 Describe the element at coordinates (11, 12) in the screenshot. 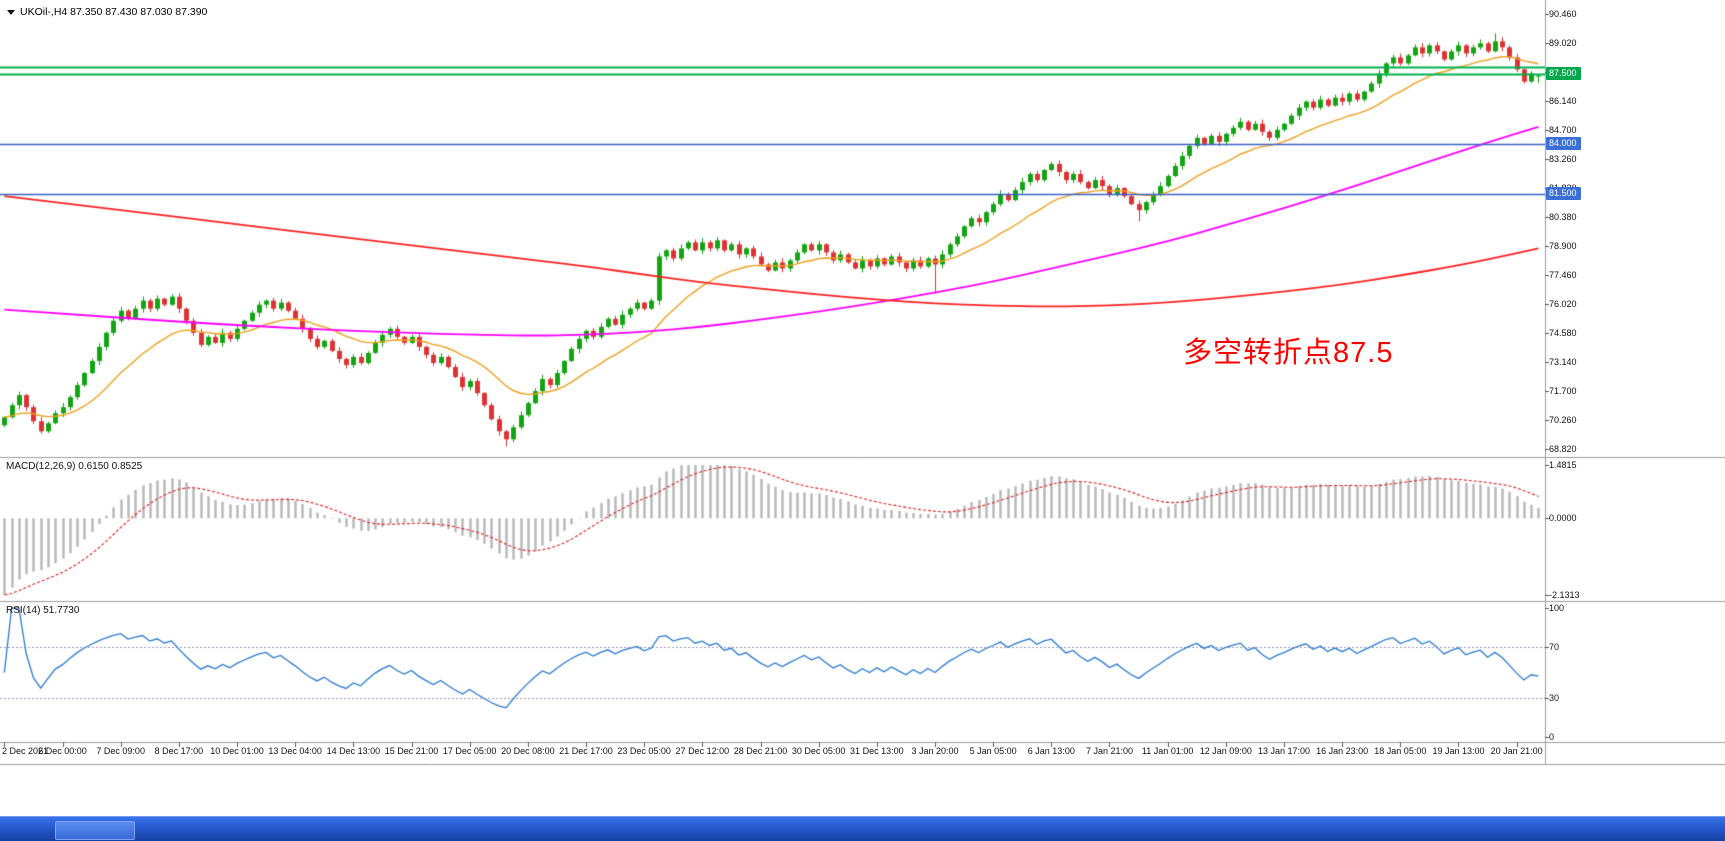

I see `collapse-arrow-icon` at that location.